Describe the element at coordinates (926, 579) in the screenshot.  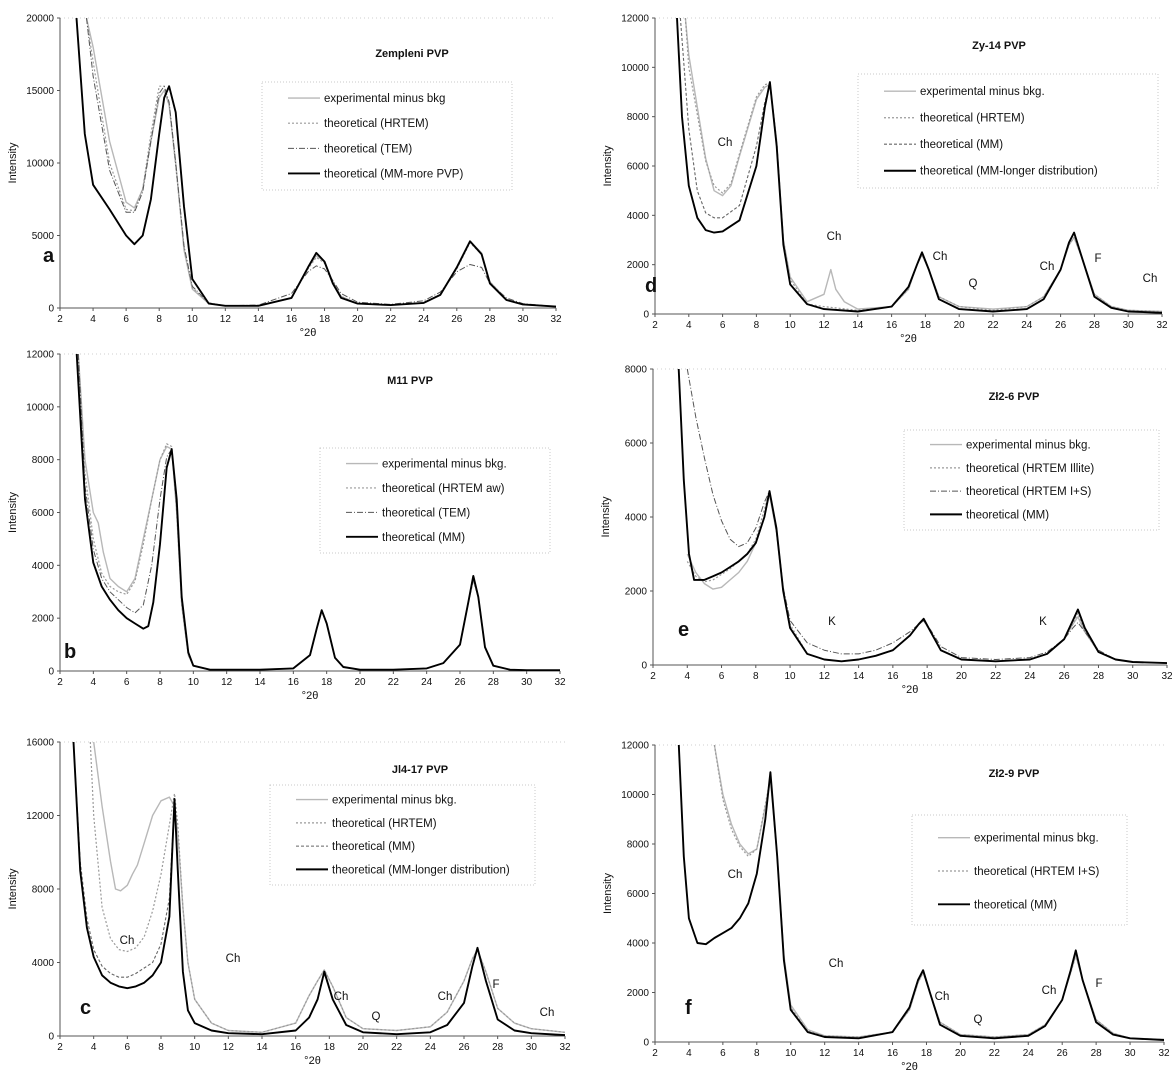
I see `series-line-exp` at that location.